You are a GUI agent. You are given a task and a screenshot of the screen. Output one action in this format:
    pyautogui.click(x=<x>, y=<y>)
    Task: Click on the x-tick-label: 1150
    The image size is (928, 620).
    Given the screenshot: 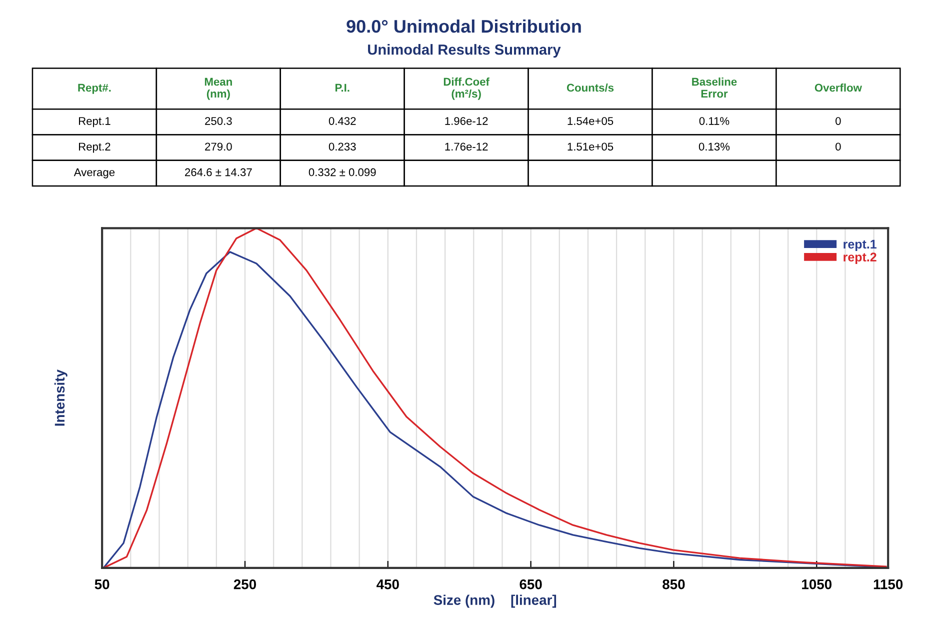 What is the action you would take?
    pyautogui.click(x=888, y=584)
    